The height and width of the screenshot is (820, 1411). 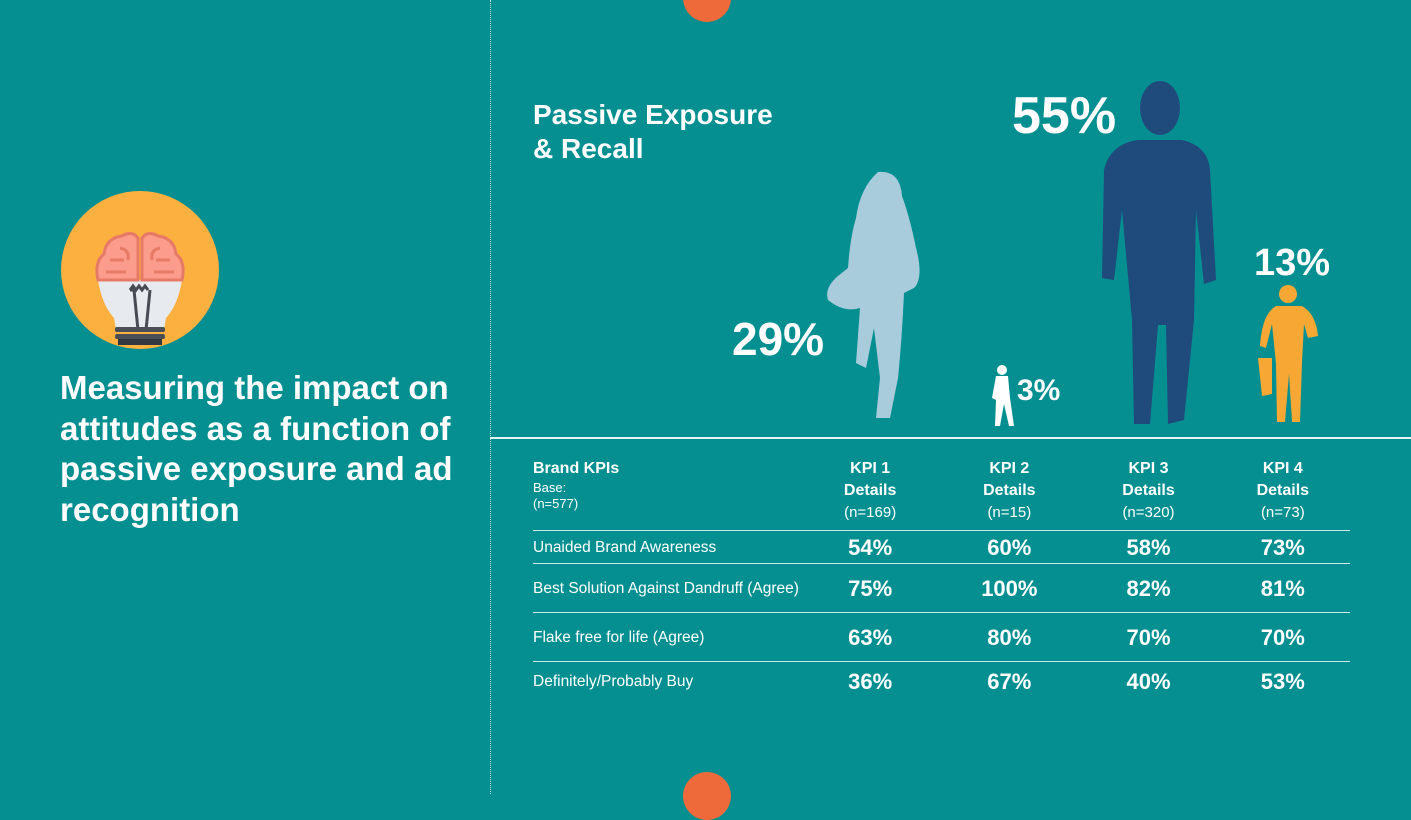 What do you see at coordinates (1159, 252) in the screenshot?
I see `man-silhouette-icon` at bounding box center [1159, 252].